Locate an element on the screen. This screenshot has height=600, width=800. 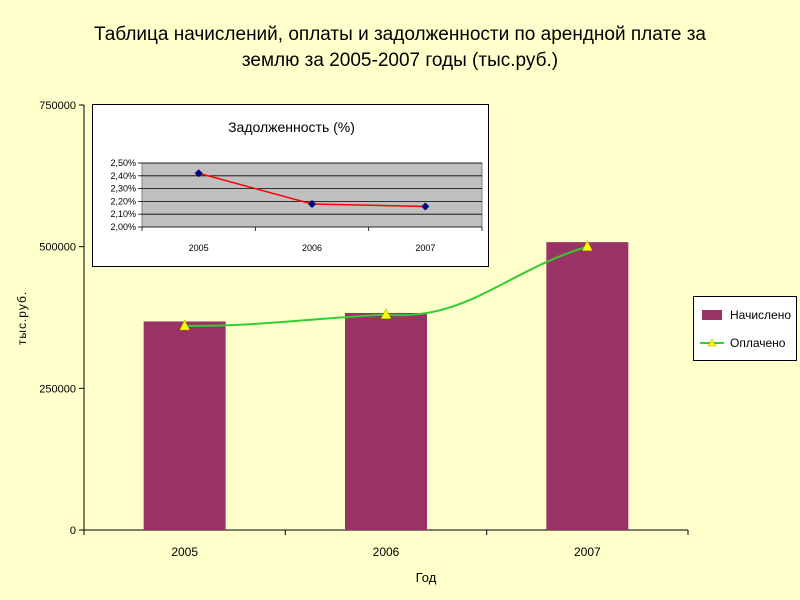
inset-x-tick-label: 2005 is located at coordinates (199, 248).